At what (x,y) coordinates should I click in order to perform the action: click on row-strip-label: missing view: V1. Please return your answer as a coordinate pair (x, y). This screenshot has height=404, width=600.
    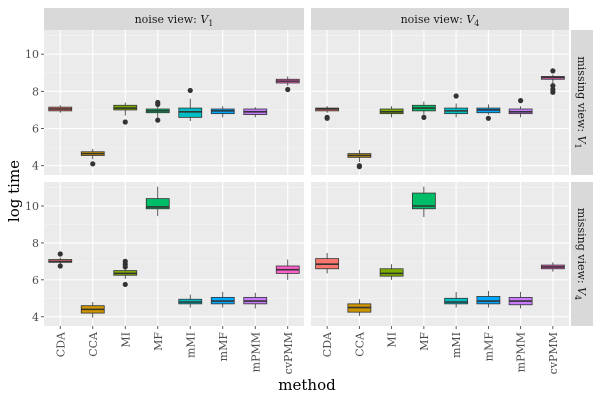
    Looking at the image, I should click on (580, 102).